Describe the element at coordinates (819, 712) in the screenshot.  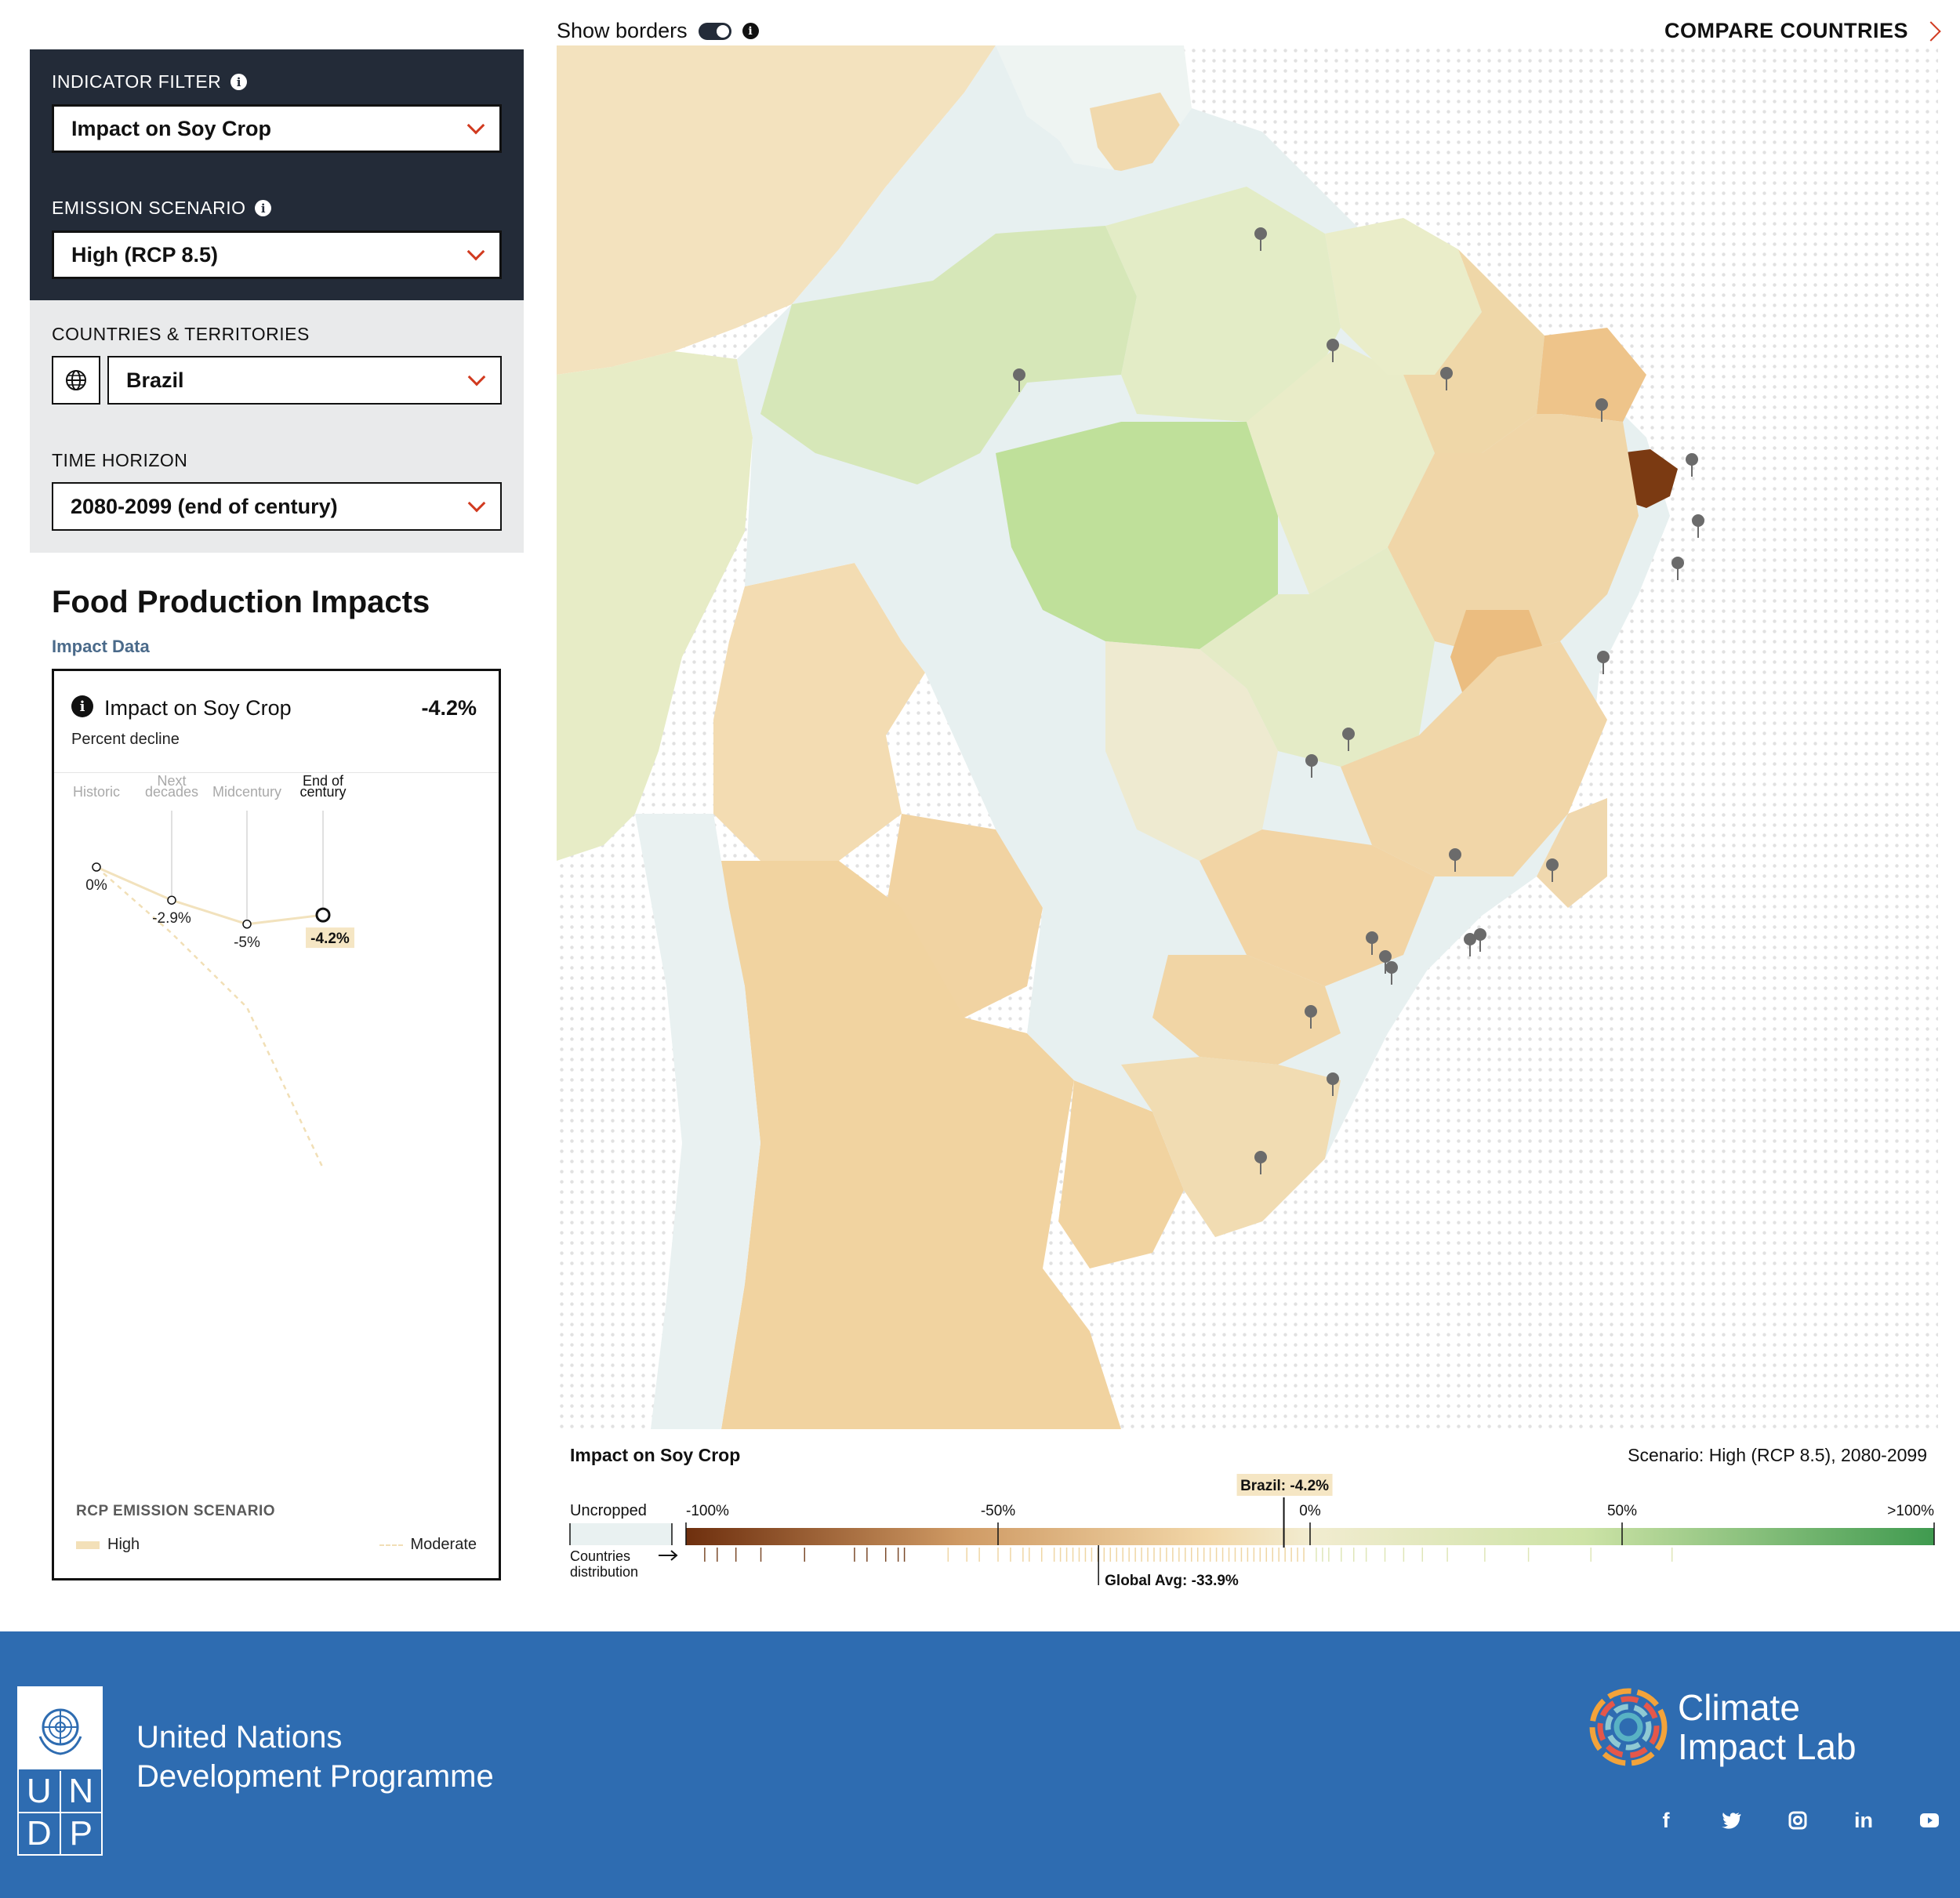
I see `map-region-bolivia` at that location.